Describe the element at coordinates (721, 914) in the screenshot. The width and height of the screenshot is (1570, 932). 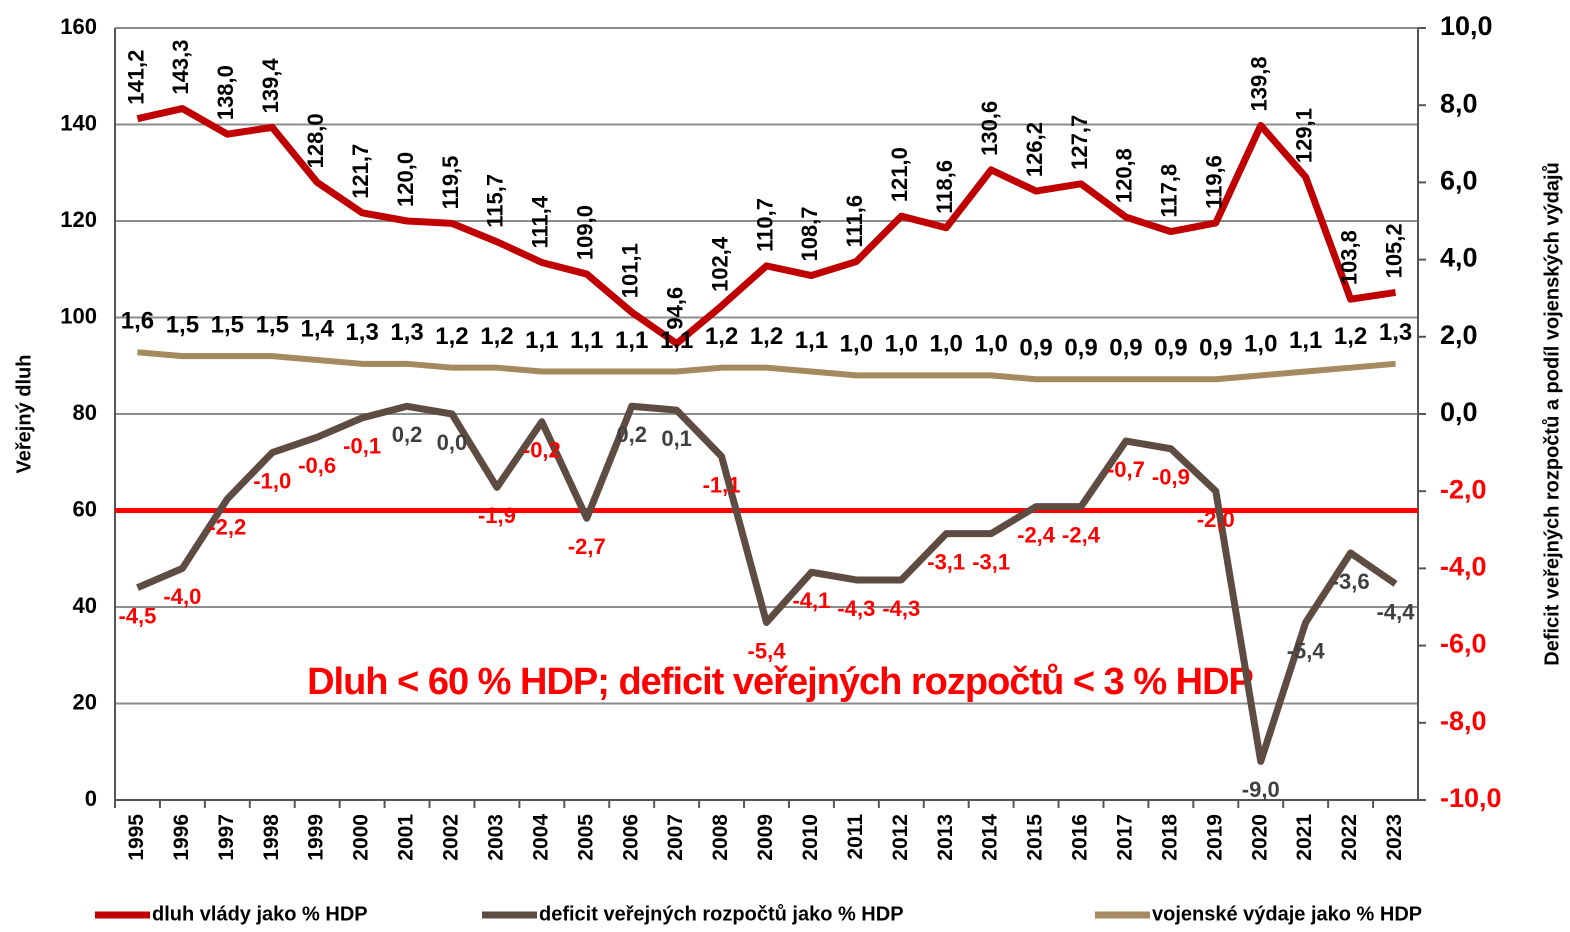
I see `legend-label: deficit veřejných rozpočtů jako % HDP` at that location.